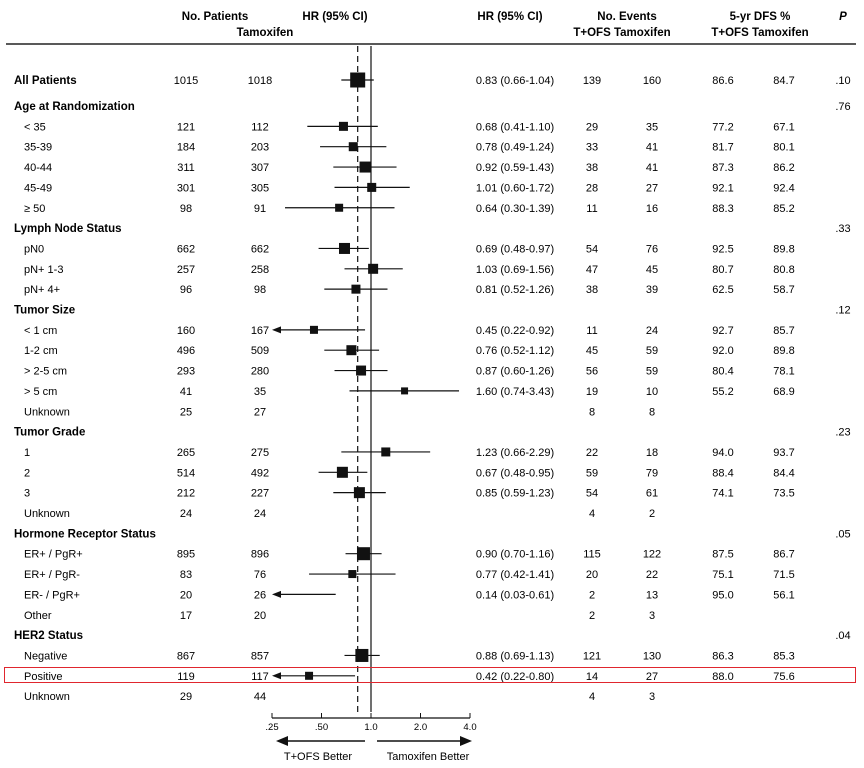 Image resolution: width=864 pixels, height=768 pixels. What do you see at coordinates (515, 290) in the screenshot?
I see `hr-ci-text: 0.81 (0.52-1.26)` at bounding box center [515, 290].